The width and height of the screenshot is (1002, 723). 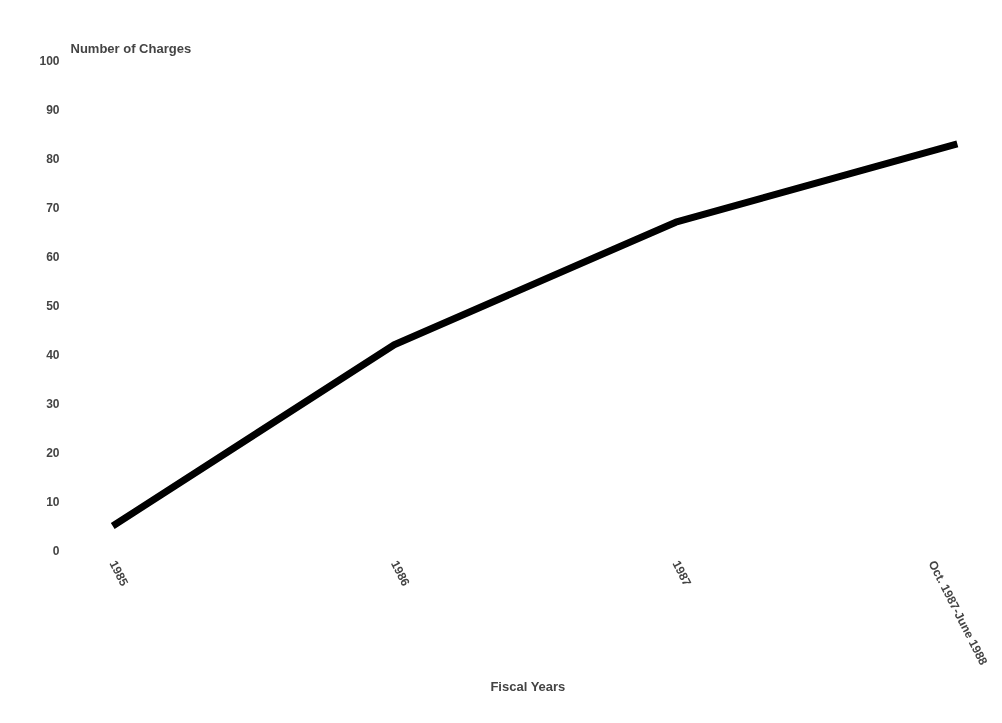 What do you see at coordinates (53, 306) in the screenshot?
I see `y-tick-label: 50` at bounding box center [53, 306].